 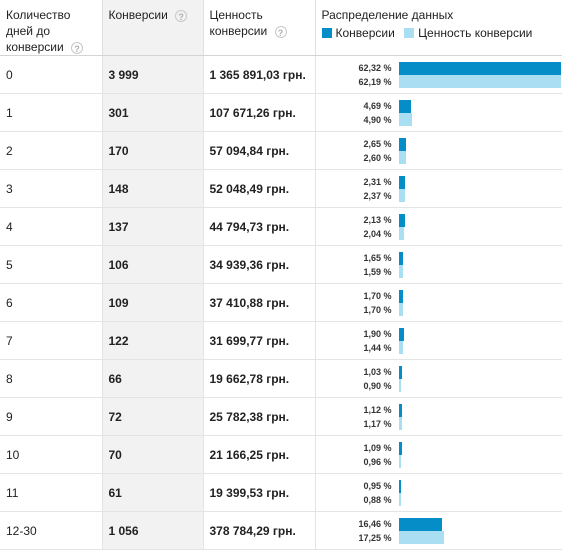 I want to click on cell-days: 8, so click(x=51, y=378).